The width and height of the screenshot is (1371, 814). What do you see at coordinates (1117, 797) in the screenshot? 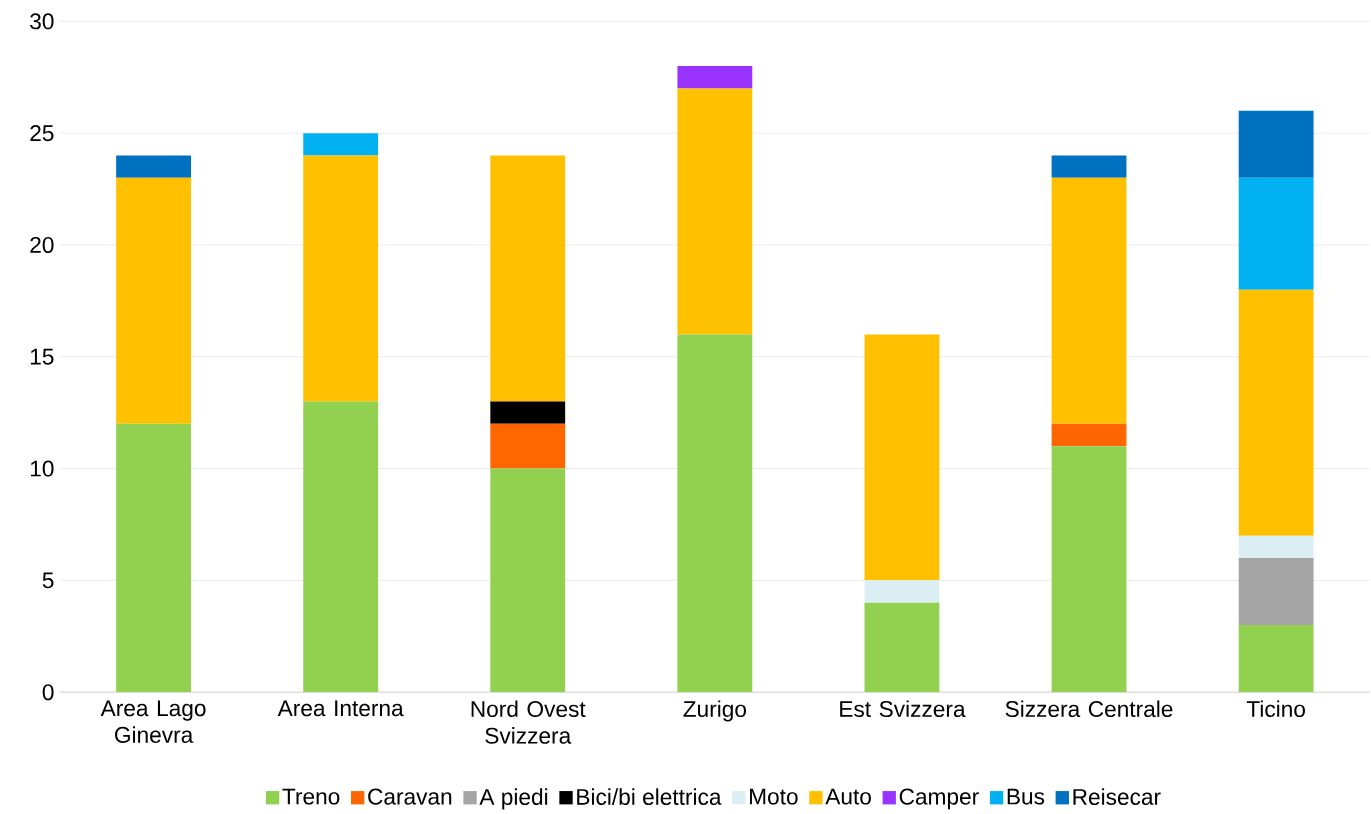
I see `legend-label: Reisecar` at bounding box center [1117, 797].